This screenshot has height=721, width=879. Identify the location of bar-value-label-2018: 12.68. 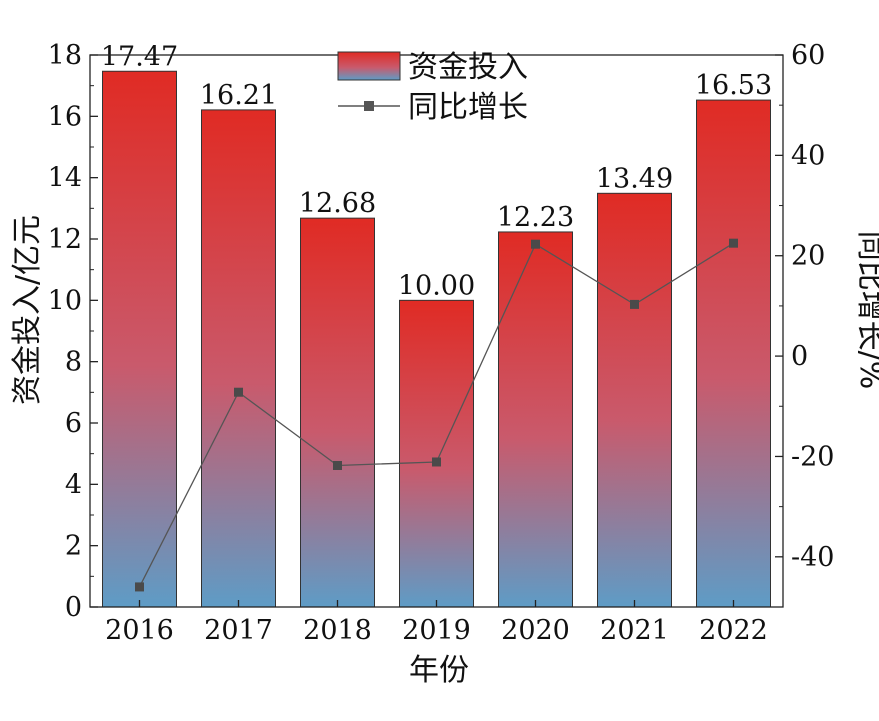
(337, 203).